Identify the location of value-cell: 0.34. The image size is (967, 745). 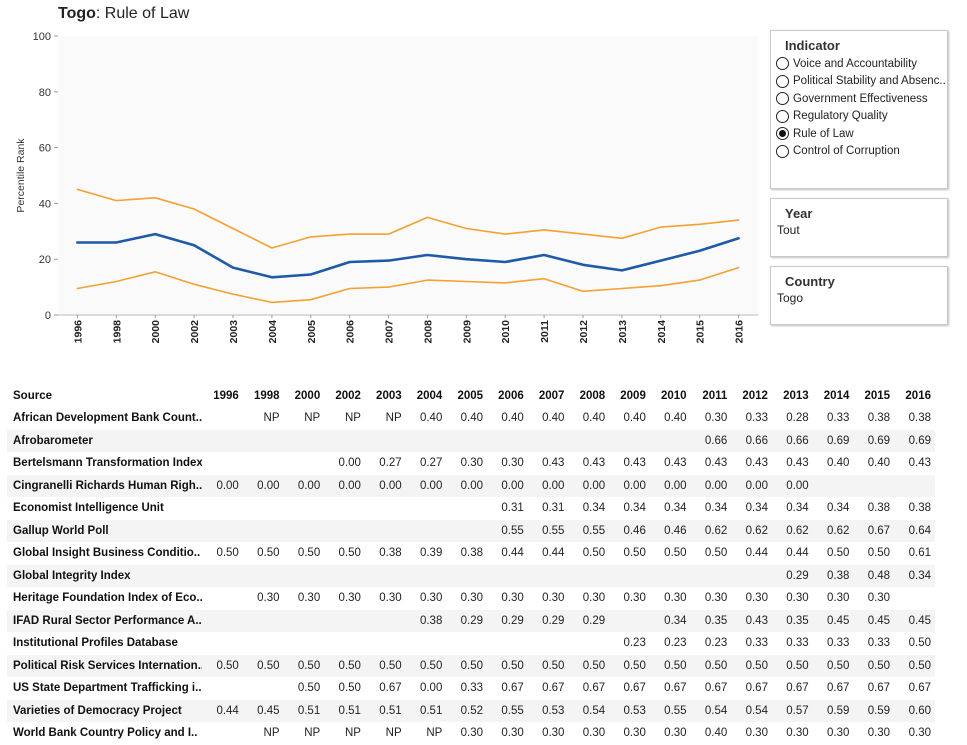
(914, 575).